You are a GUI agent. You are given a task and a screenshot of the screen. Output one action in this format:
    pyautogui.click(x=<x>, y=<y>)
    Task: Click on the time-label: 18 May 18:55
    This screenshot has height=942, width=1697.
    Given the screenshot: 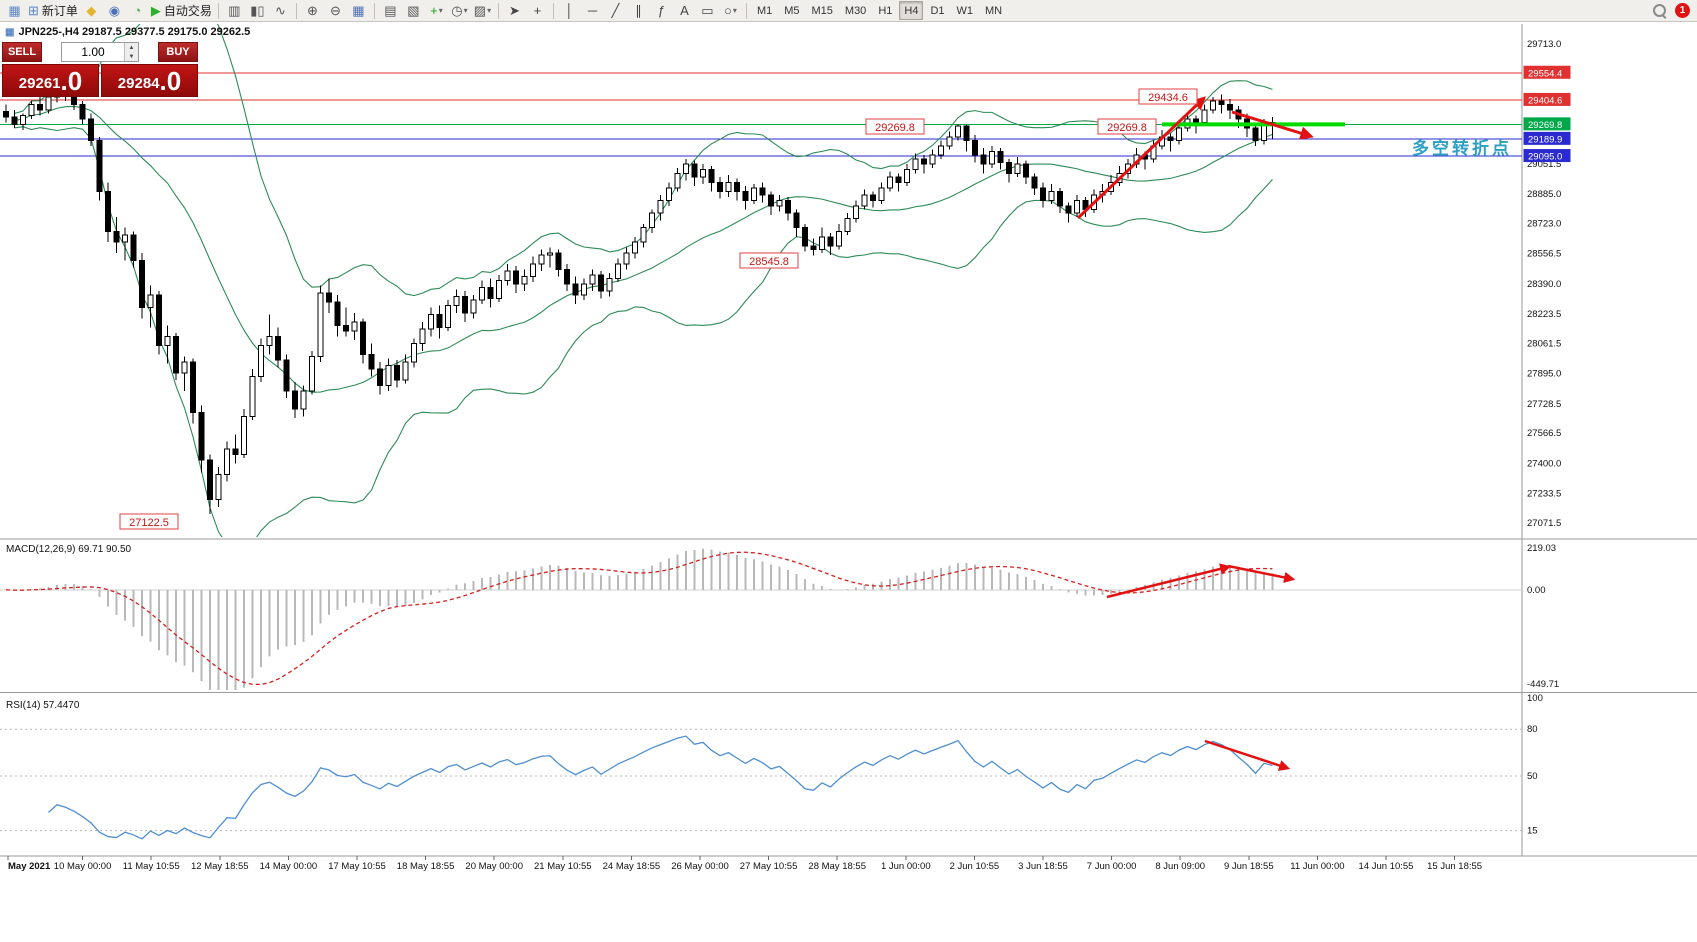 What is the action you would take?
    pyautogui.click(x=426, y=866)
    